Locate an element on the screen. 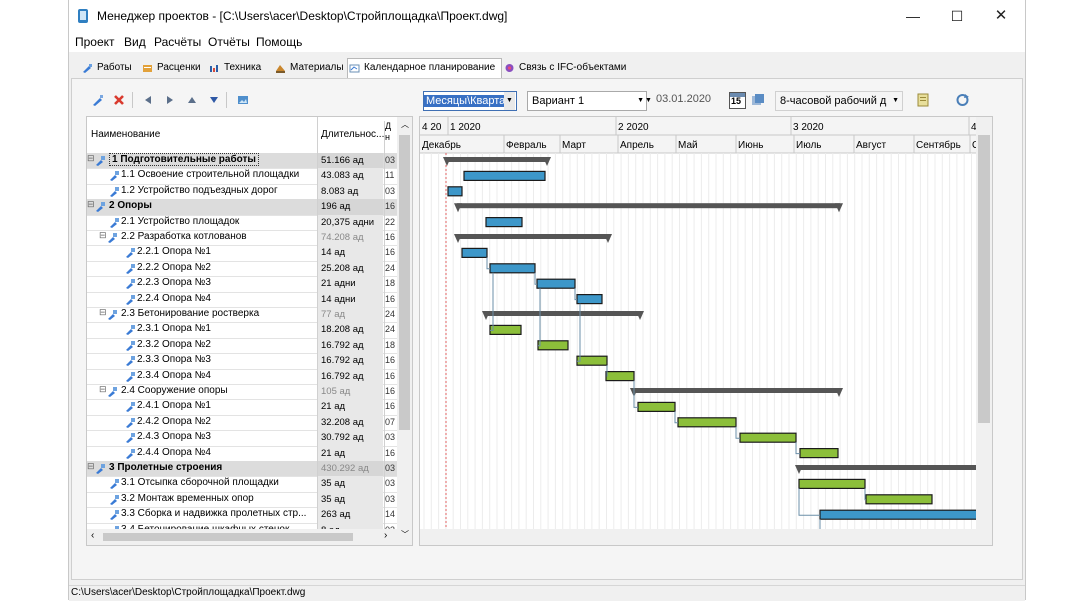 Image resolution: width=1088 pixels, height=601 pixels. scroll-right-icon: › is located at coordinates (386, 535).